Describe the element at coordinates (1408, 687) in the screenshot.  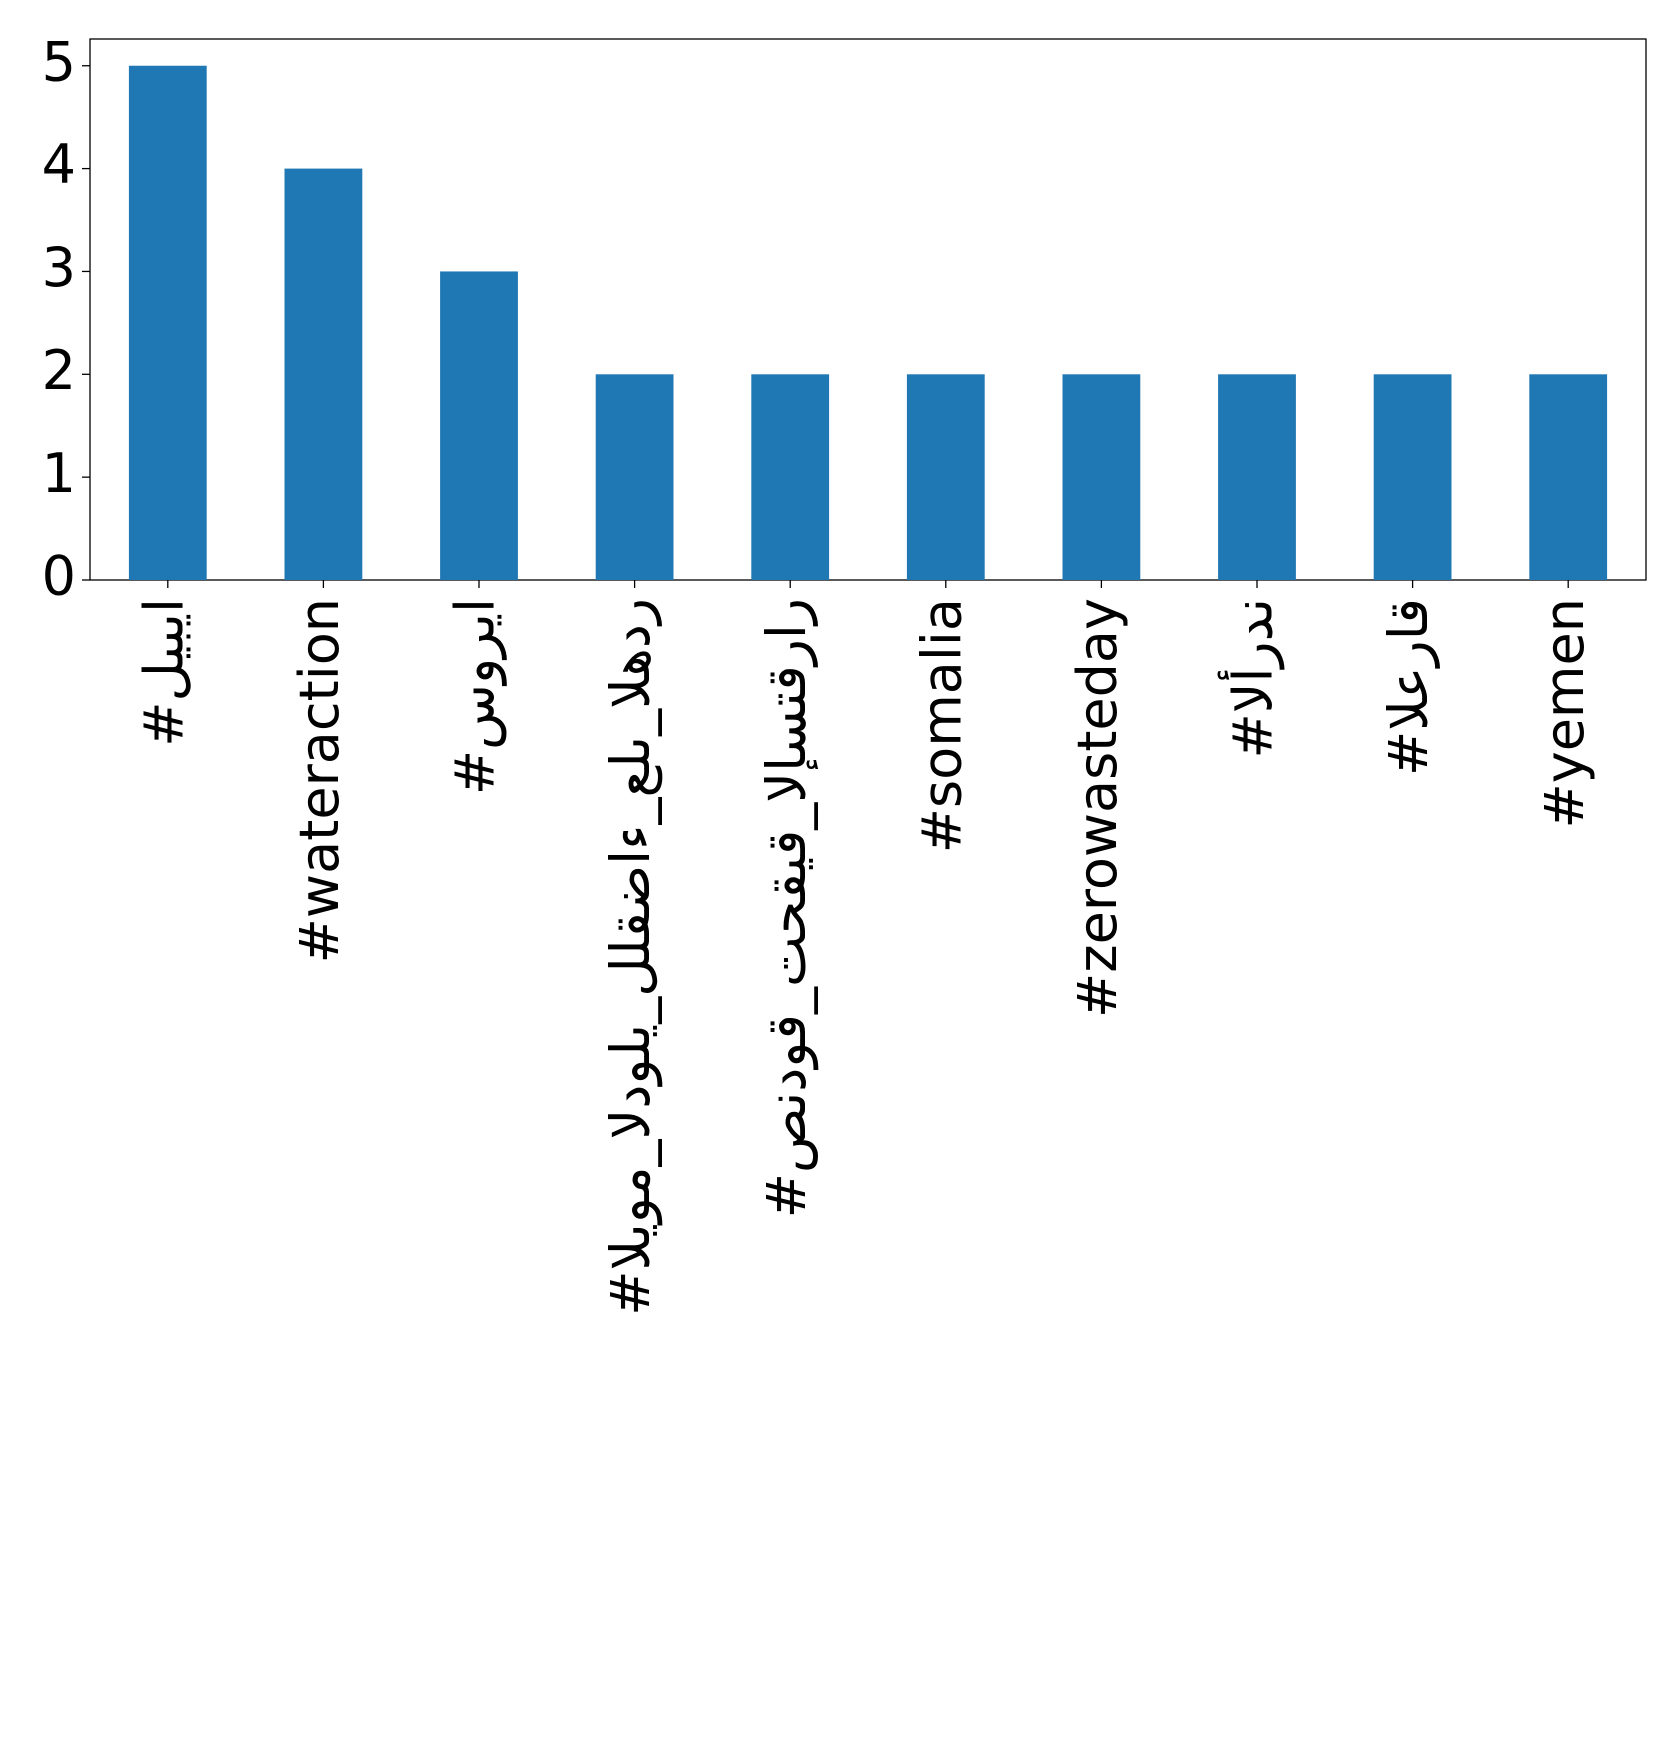
I see `x-tick-label: #العراق` at that location.